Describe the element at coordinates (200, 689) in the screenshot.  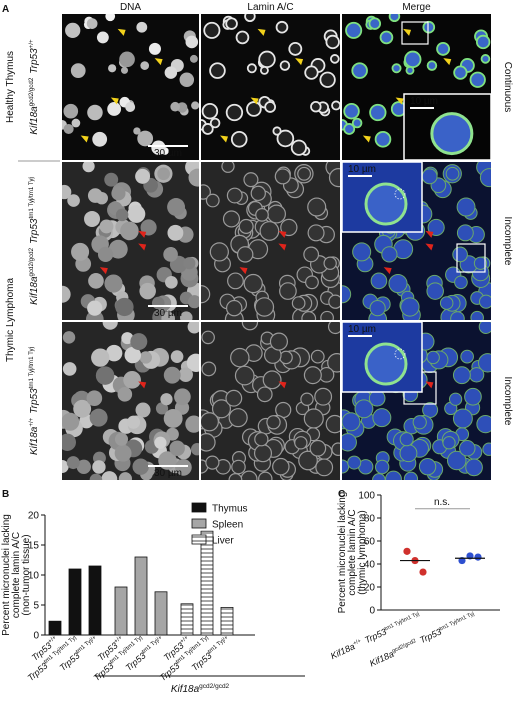
I see `x-axis-label: Kif18agcd2/gcd2` at that location.